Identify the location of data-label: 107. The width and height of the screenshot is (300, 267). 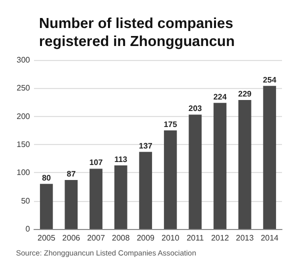
(96, 163).